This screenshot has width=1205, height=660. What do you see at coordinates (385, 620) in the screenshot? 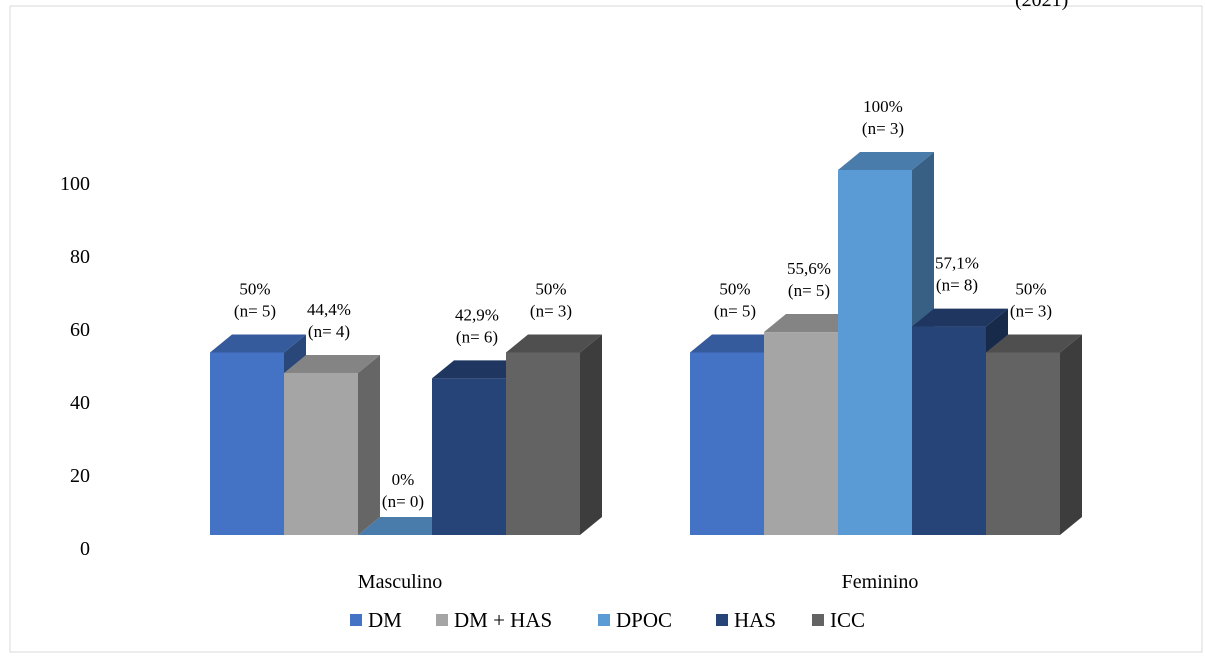
I see `legend-label: DM` at bounding box center [385, 620].